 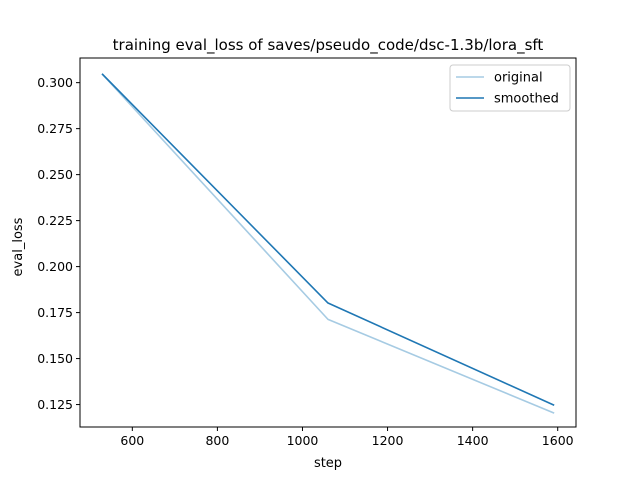 What do you see at coordinates (303, 440) in the screenshot?
I see `x-tick-label: 1000` at bounding box center [303, 440].